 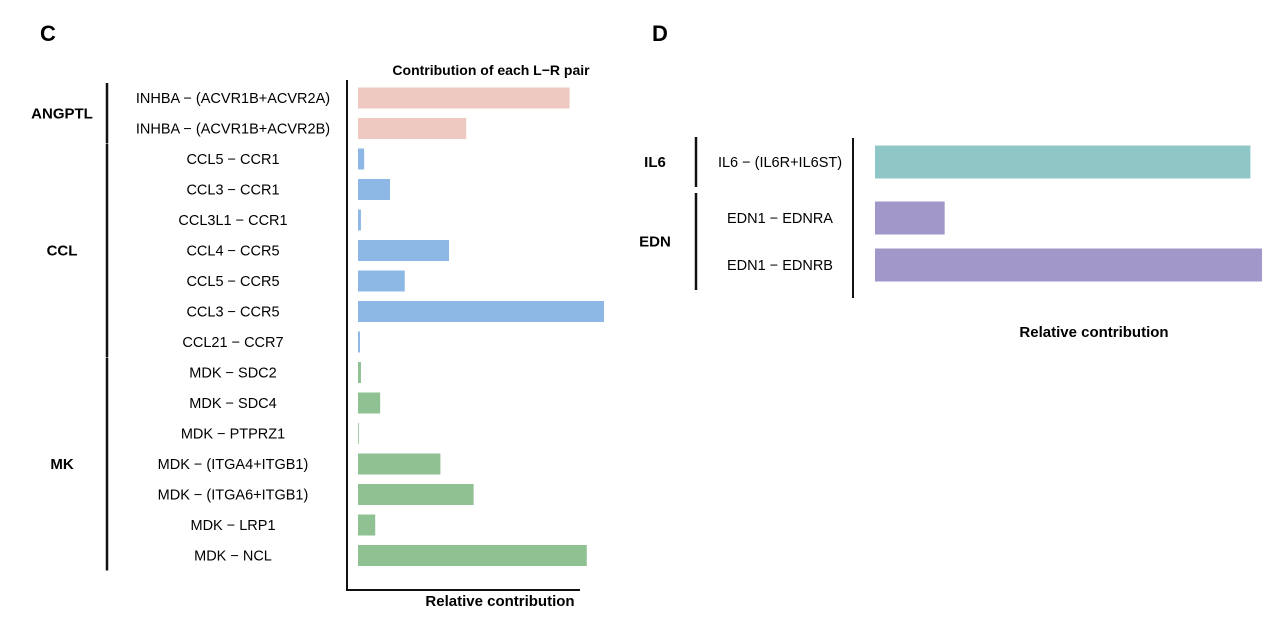 What do you see at coordinates (232, 252) in the screenshot?
I see `pair-label: CCL4 − CCR5` at bounding box center [232, 252].